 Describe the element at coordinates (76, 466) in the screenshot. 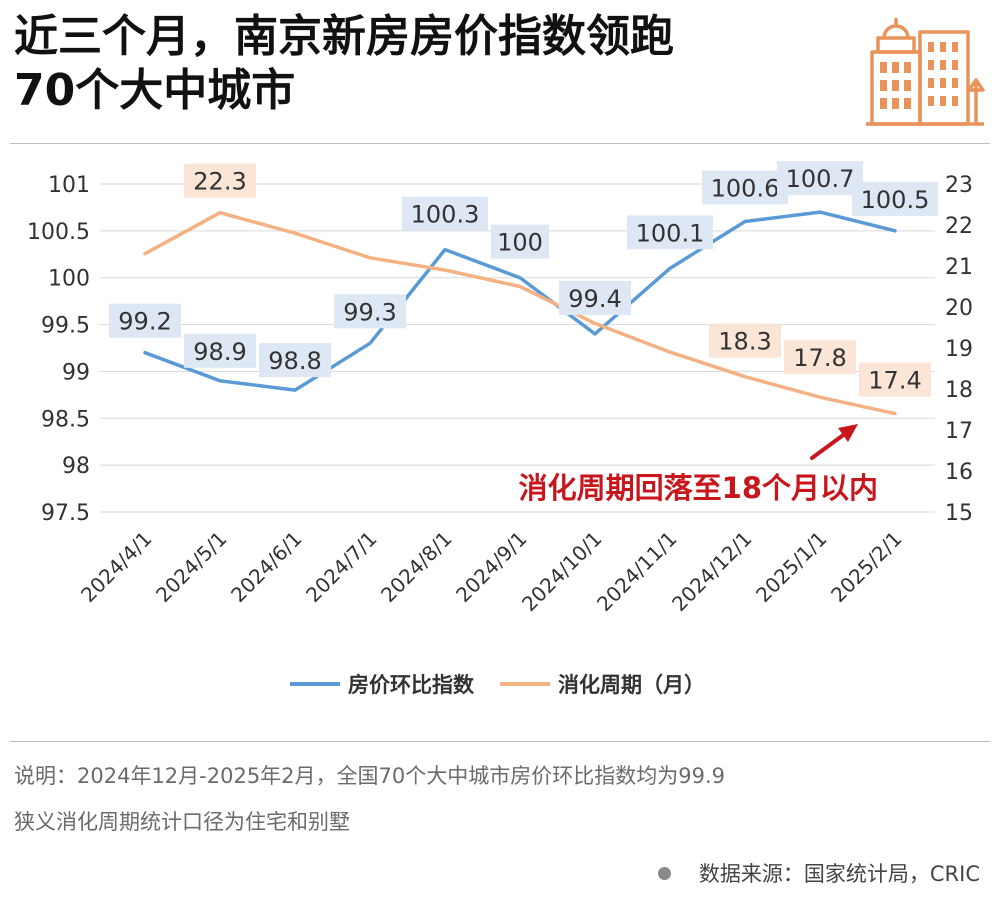

I see `y-left-tick-label: 98` at that location.